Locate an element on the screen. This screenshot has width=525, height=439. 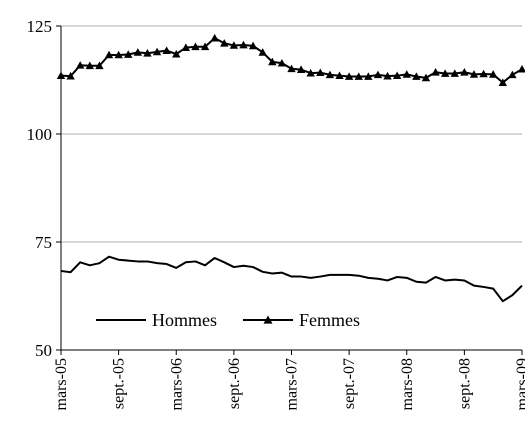
x-tick-label: sept.-05 is located at coordinates (119, 383).